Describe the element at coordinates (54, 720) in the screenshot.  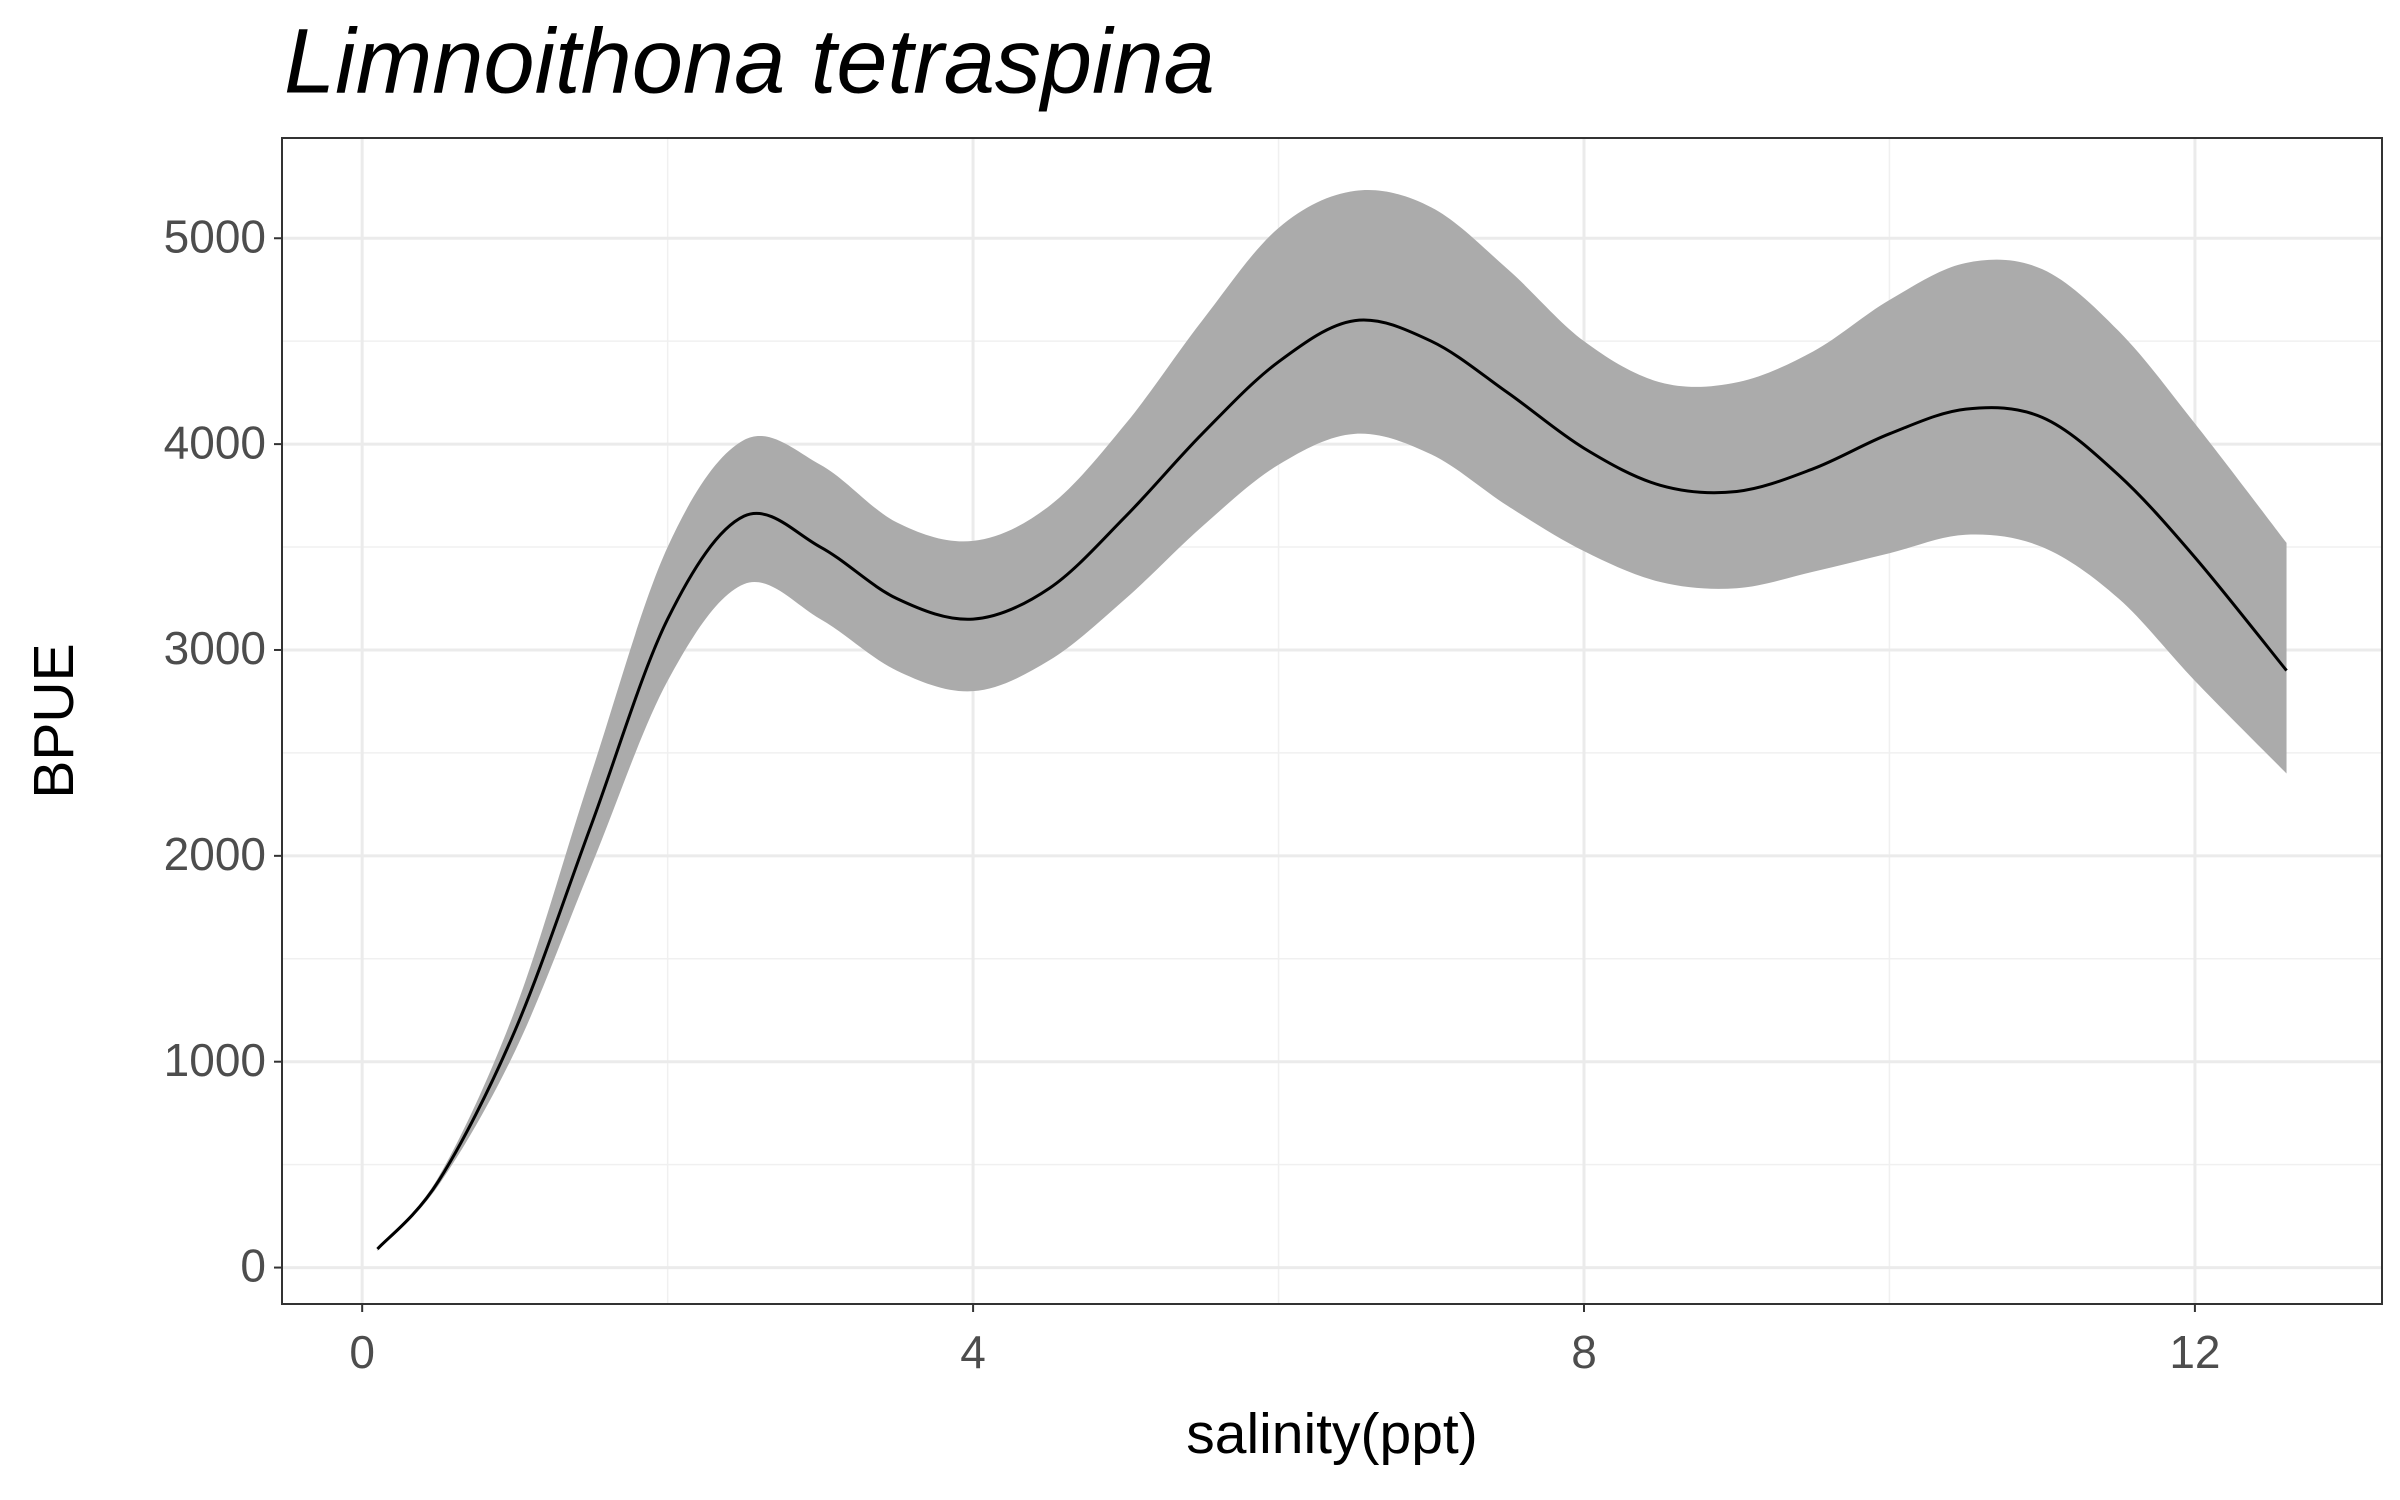
I see `y-axis-title: BPUE` at that location.